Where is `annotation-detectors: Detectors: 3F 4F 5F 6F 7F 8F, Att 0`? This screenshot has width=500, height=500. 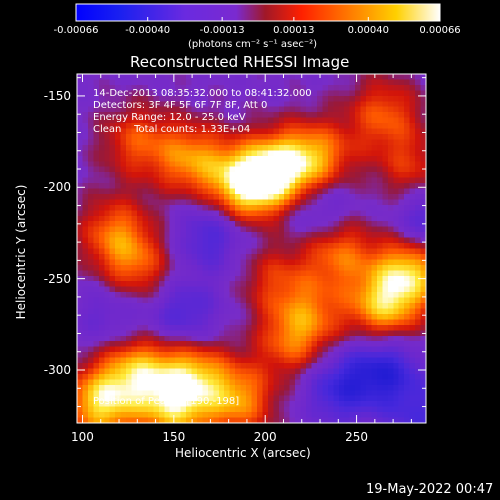 annotation-detectors: Detectors: 3F 4F 5F 6F 7F 8F, Att 0 is located at coordinates (180, 105).